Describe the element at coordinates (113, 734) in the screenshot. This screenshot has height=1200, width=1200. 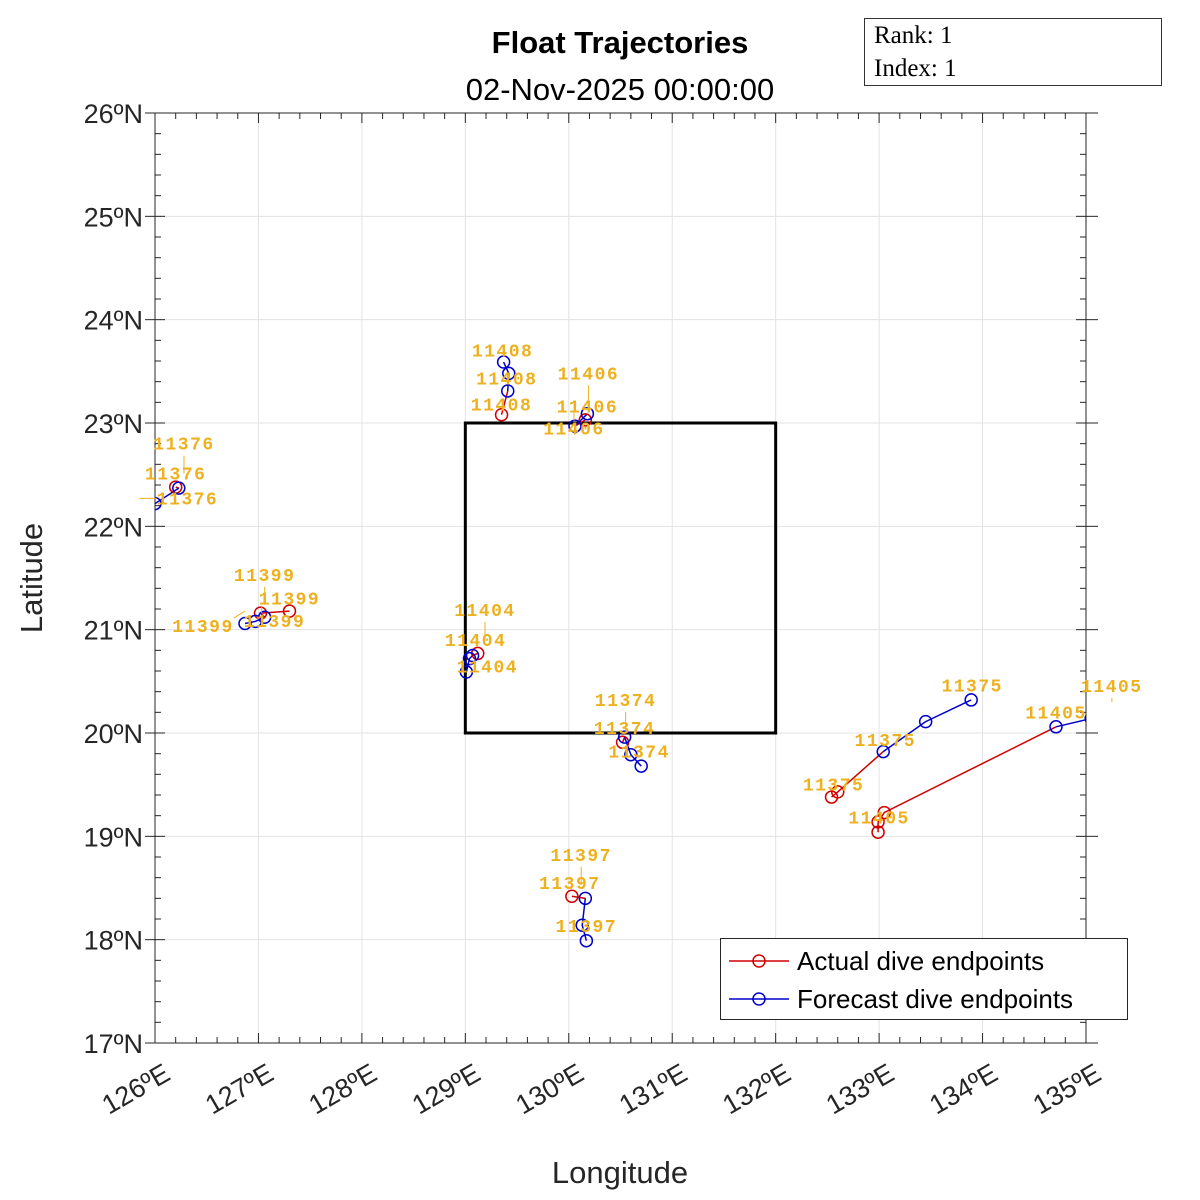
I see `y-tick-label: 20ºN` at that location.